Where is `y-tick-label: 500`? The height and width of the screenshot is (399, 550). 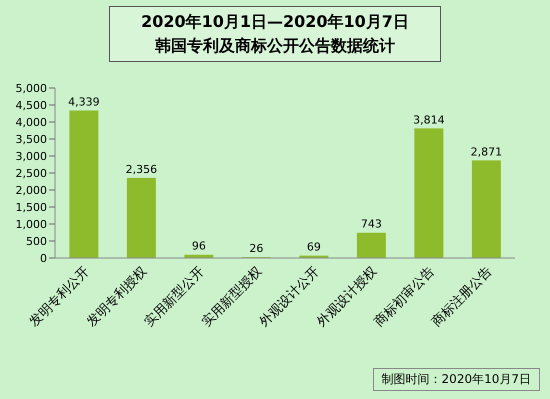
y-tick-label: 500 is located at coordinates (36, 241).